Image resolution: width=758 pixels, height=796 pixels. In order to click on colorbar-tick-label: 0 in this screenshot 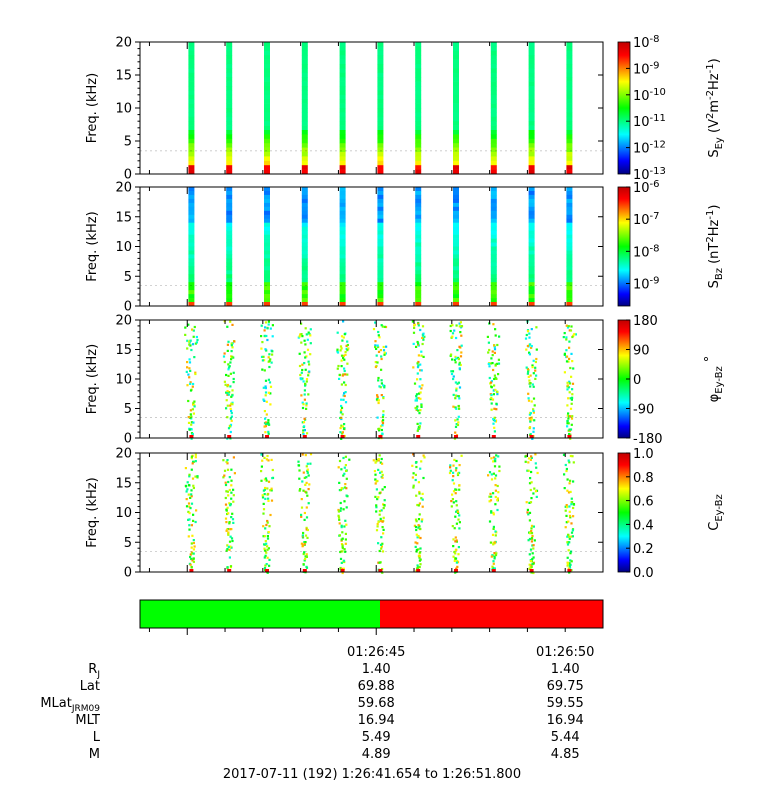, I will do `click(637, 380)`.